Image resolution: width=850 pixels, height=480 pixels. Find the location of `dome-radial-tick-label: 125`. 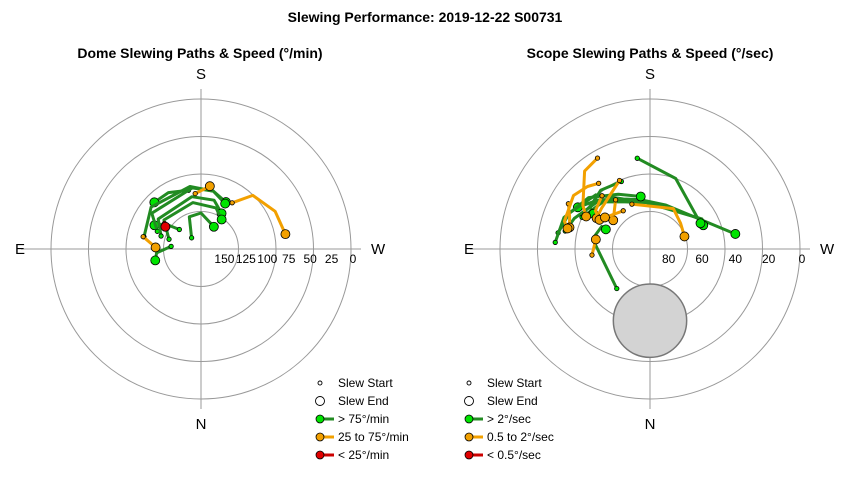

dome-radial-tick-label: 125 is located at coordinates (246, 259).